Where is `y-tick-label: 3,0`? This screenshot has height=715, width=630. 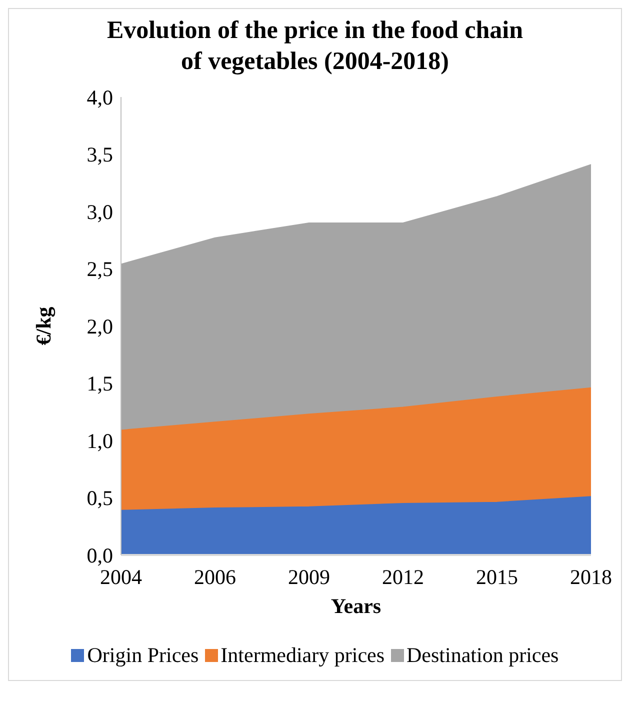
y-tick-label: 3,0 is located at coordinates (99, 212).